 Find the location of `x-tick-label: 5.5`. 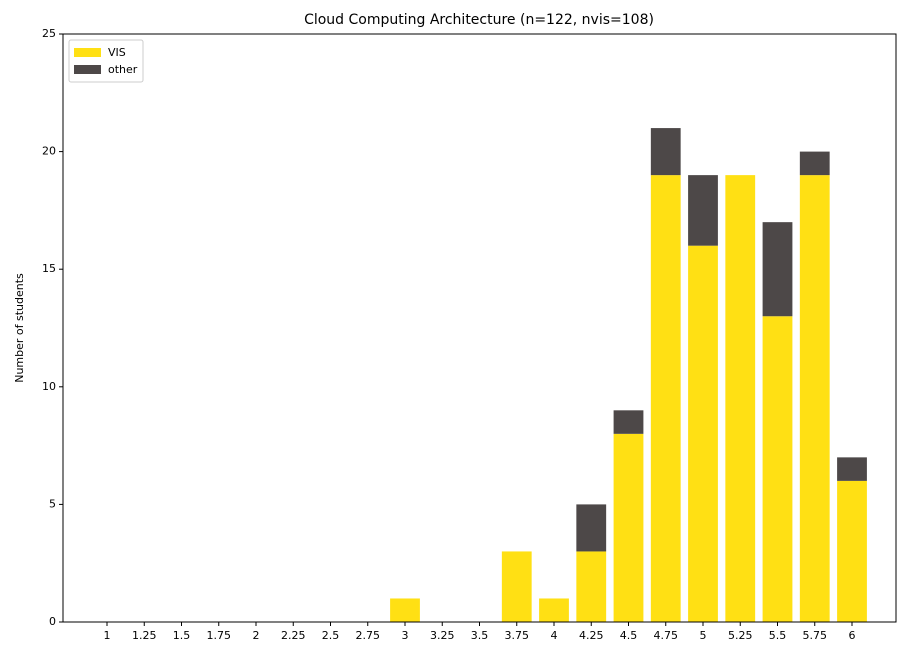

x-tick-label: 5.5 is located at coordinates (778, 635).